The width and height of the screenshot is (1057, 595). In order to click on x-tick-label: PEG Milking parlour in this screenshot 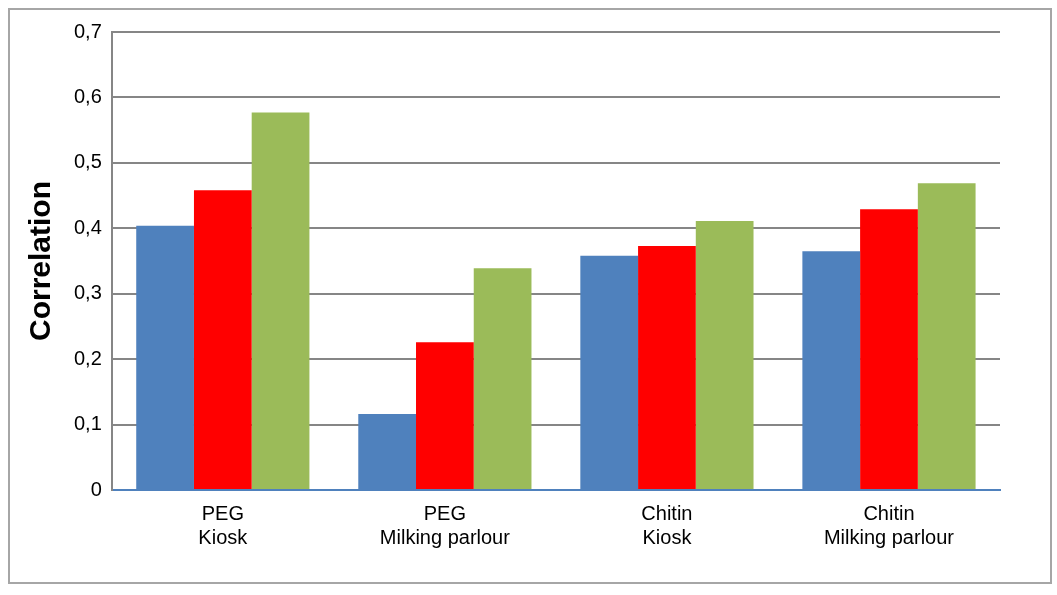, I will do `click(445, 524)`.